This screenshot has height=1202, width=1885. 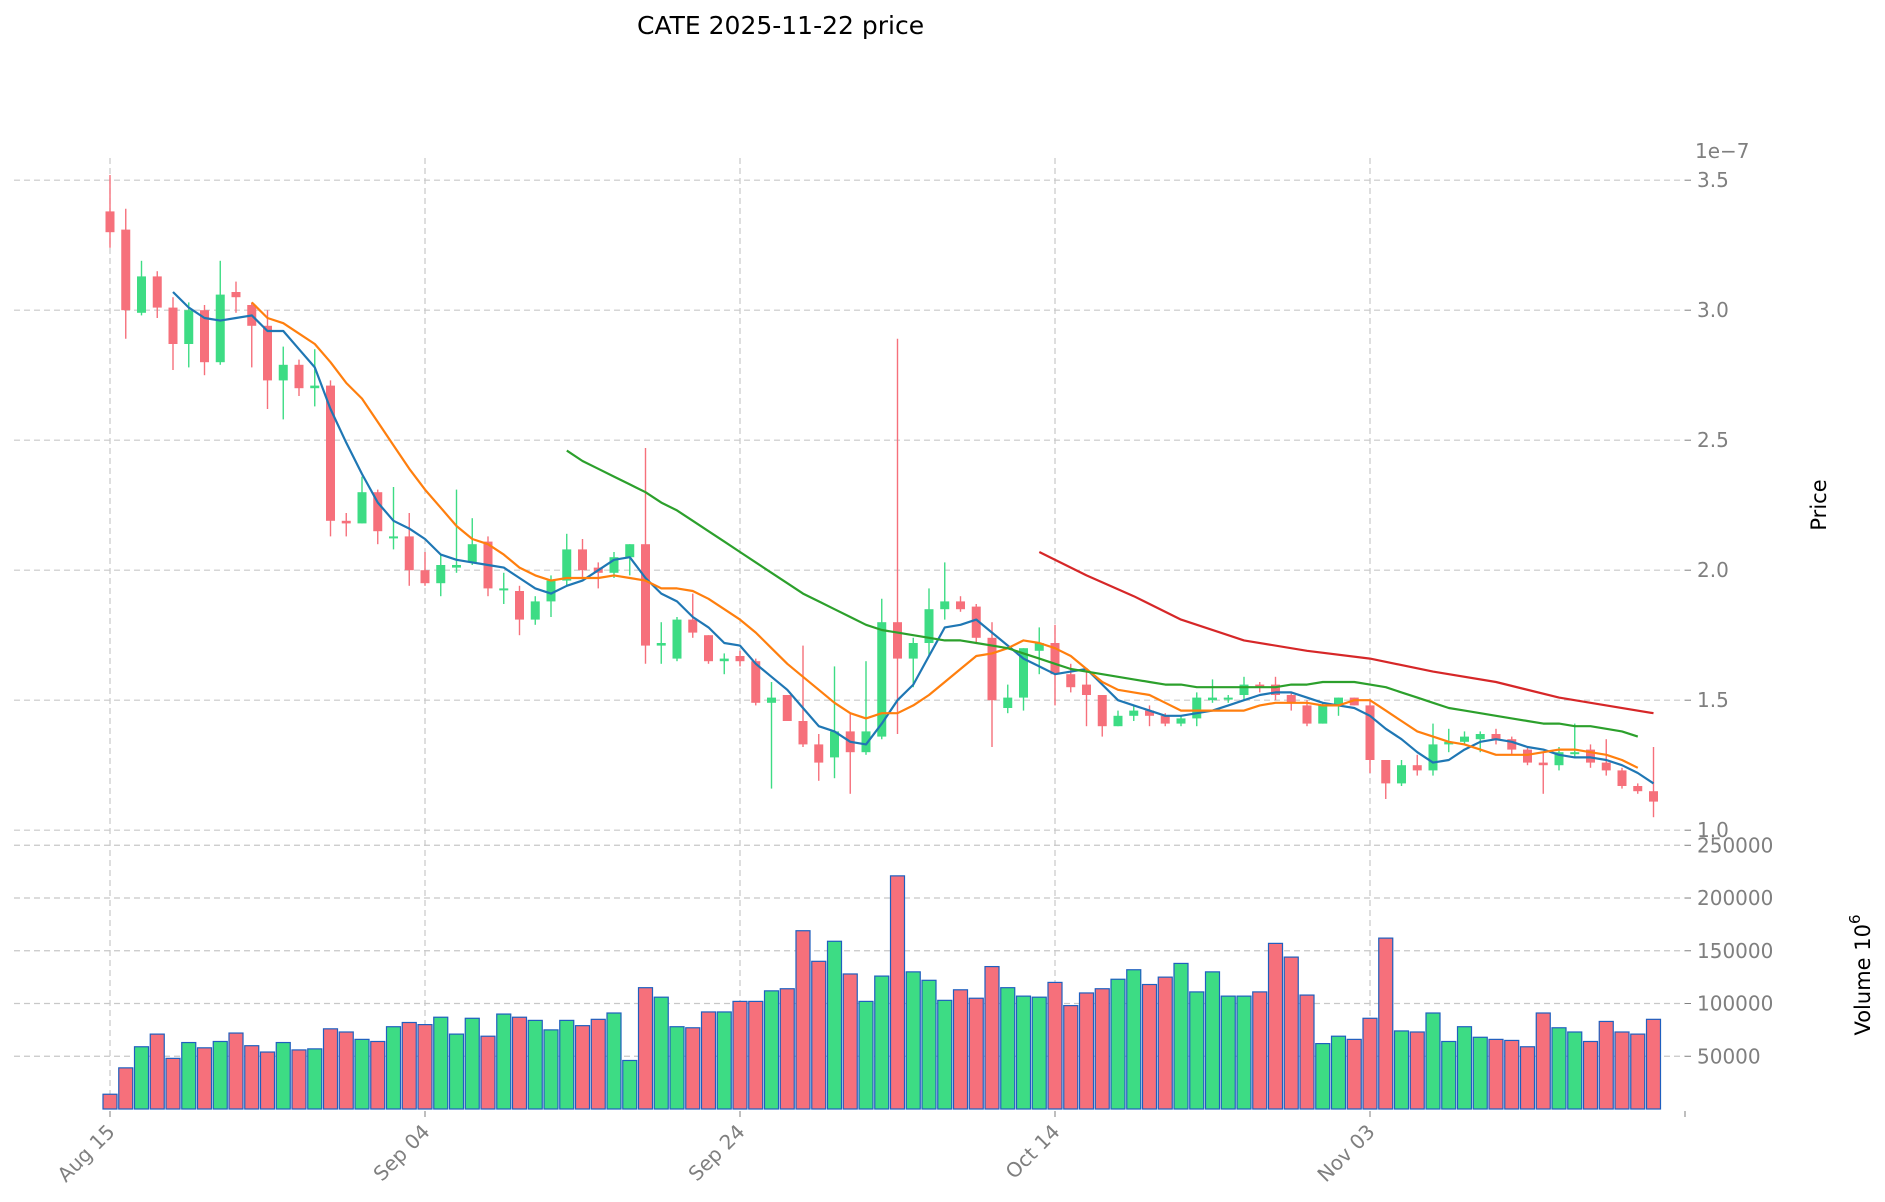 I want to click on price-tick-label: 2.5, so click(x=1713, y=440).